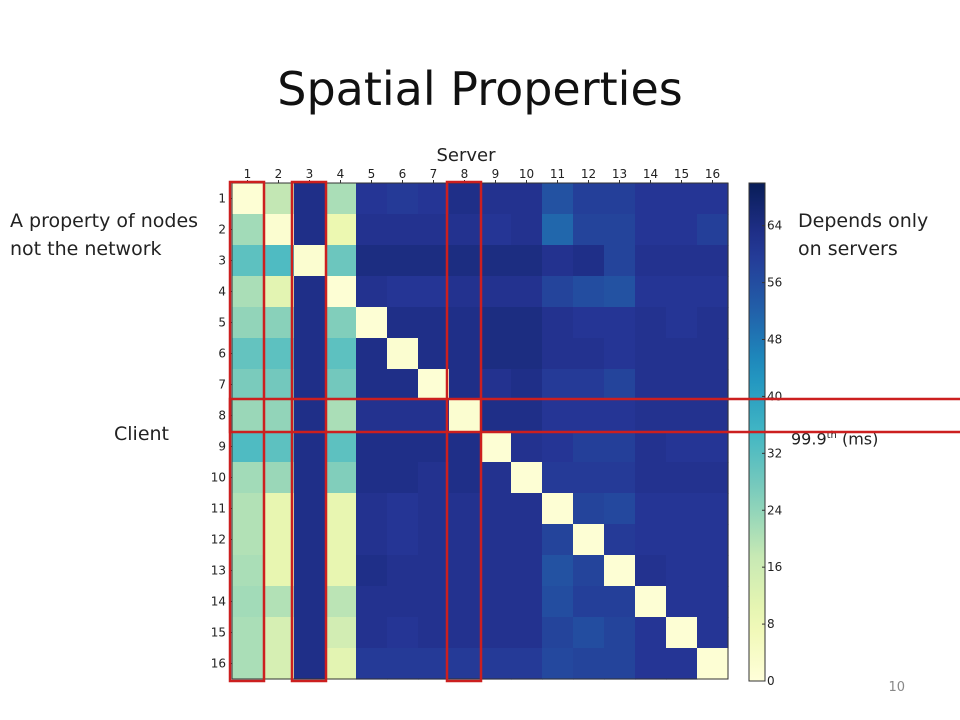 This screenshot has width=960, height=720. What do you see at coordinates (341, 571) in the screenshot?
I see `heatmap-cell-r13-c4` at bounding box center [341, 571].